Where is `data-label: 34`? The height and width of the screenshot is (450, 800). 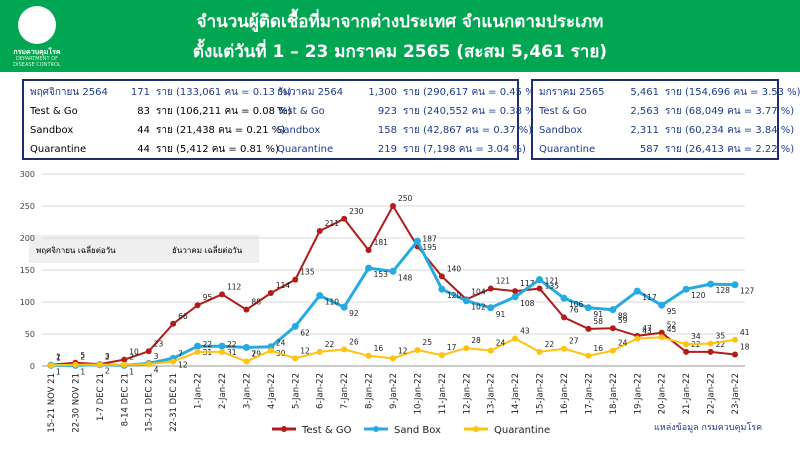
data-label: 34 is located at coordinates (696, 336).